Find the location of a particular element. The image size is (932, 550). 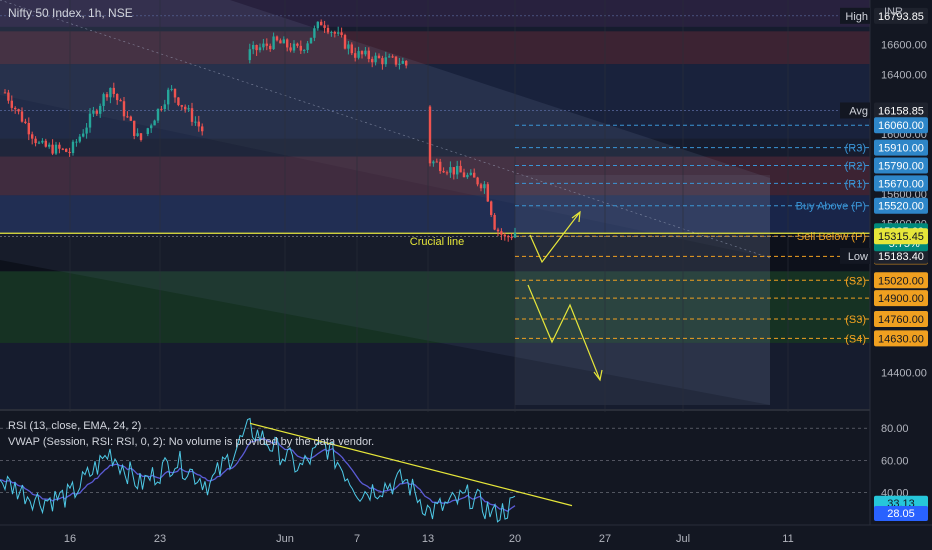

time-tick-label: 20 is located at coordinates (515, 539).